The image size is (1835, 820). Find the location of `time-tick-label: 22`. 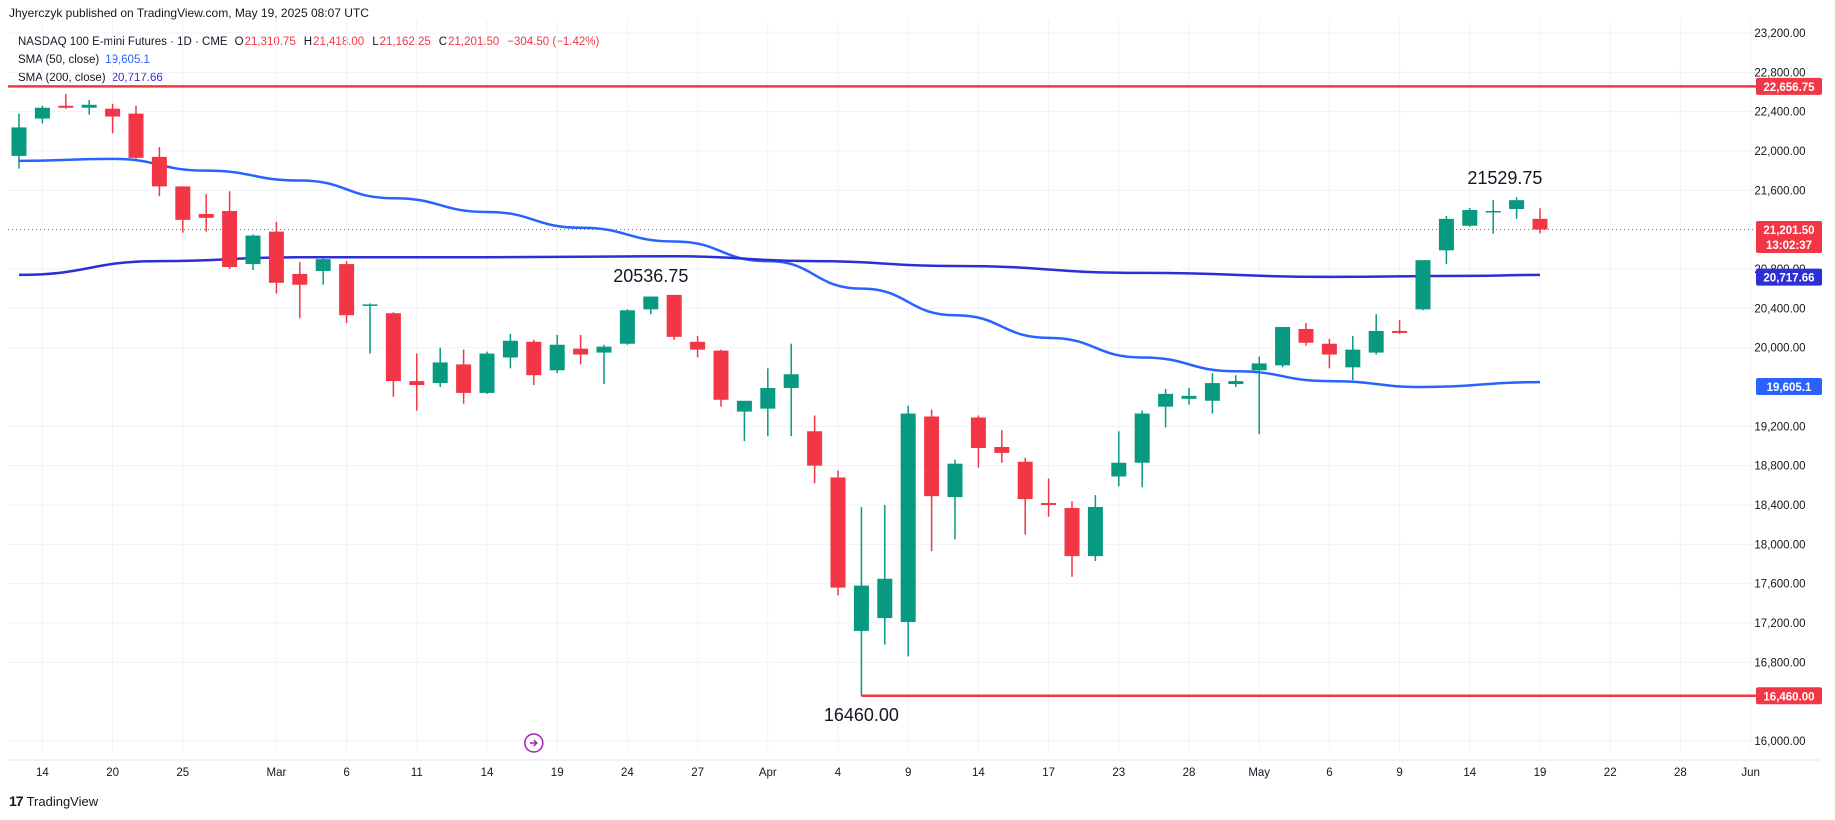

time-tick-label: 22 is located at coordinates (1610, 773).